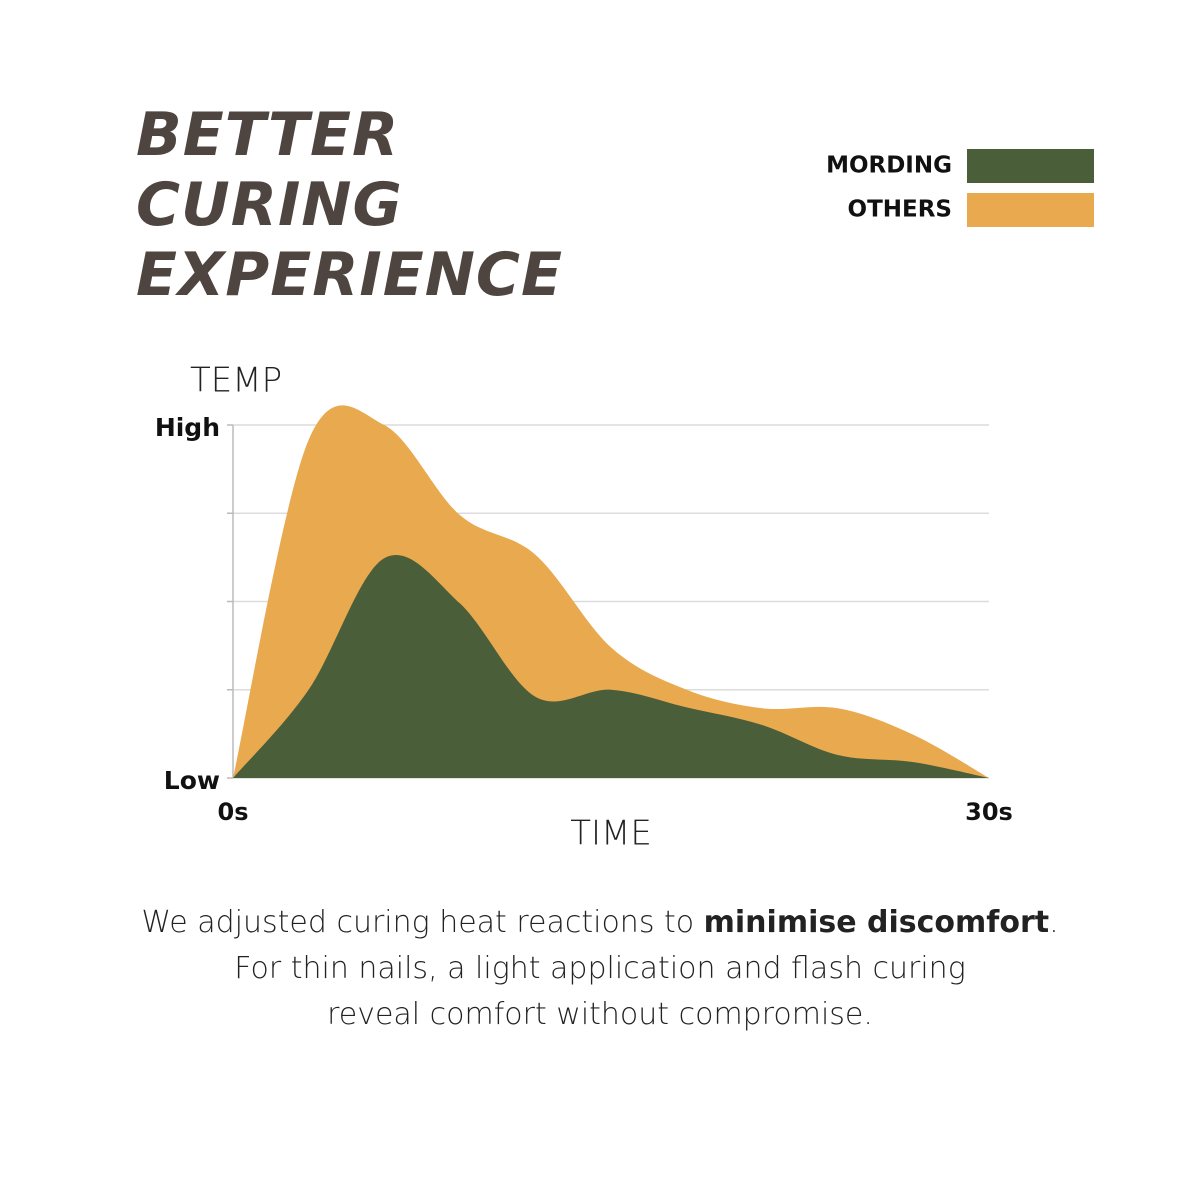 This screenshot has height=1200, width=1200. What do you see at coordinates (889, 166) in the screenshot?
I see `legend-label: MORDING` at bounding box center [889, 166].